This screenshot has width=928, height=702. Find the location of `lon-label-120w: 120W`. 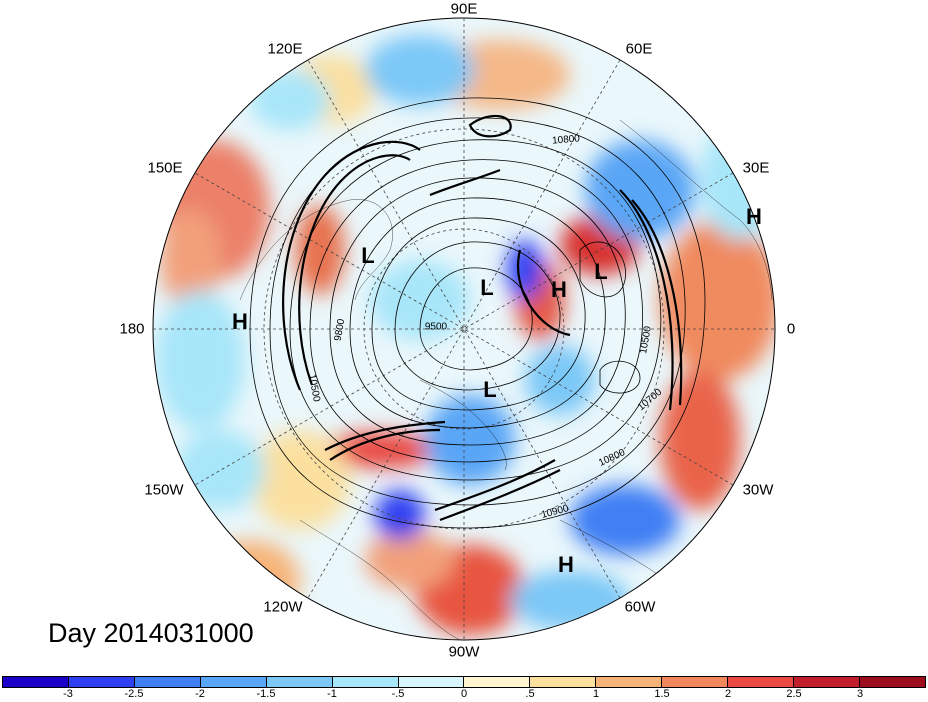

lon-label-120w: 120W is located at coordinates (283, 607).